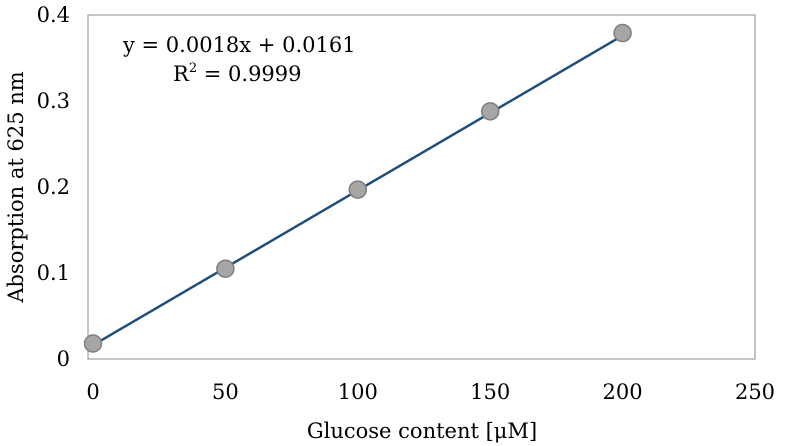 This screenshot has height=446, width=785. Describe the element at coordinates (623, 392) in the screenshot. I see `x-tick-label: 200` at that location.